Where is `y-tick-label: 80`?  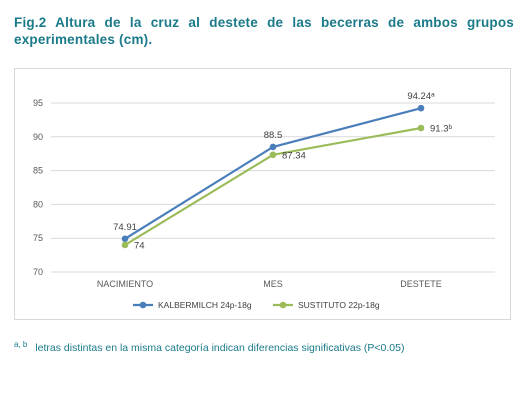
y-tick-label: 80 is located at coordinates (38, 204).